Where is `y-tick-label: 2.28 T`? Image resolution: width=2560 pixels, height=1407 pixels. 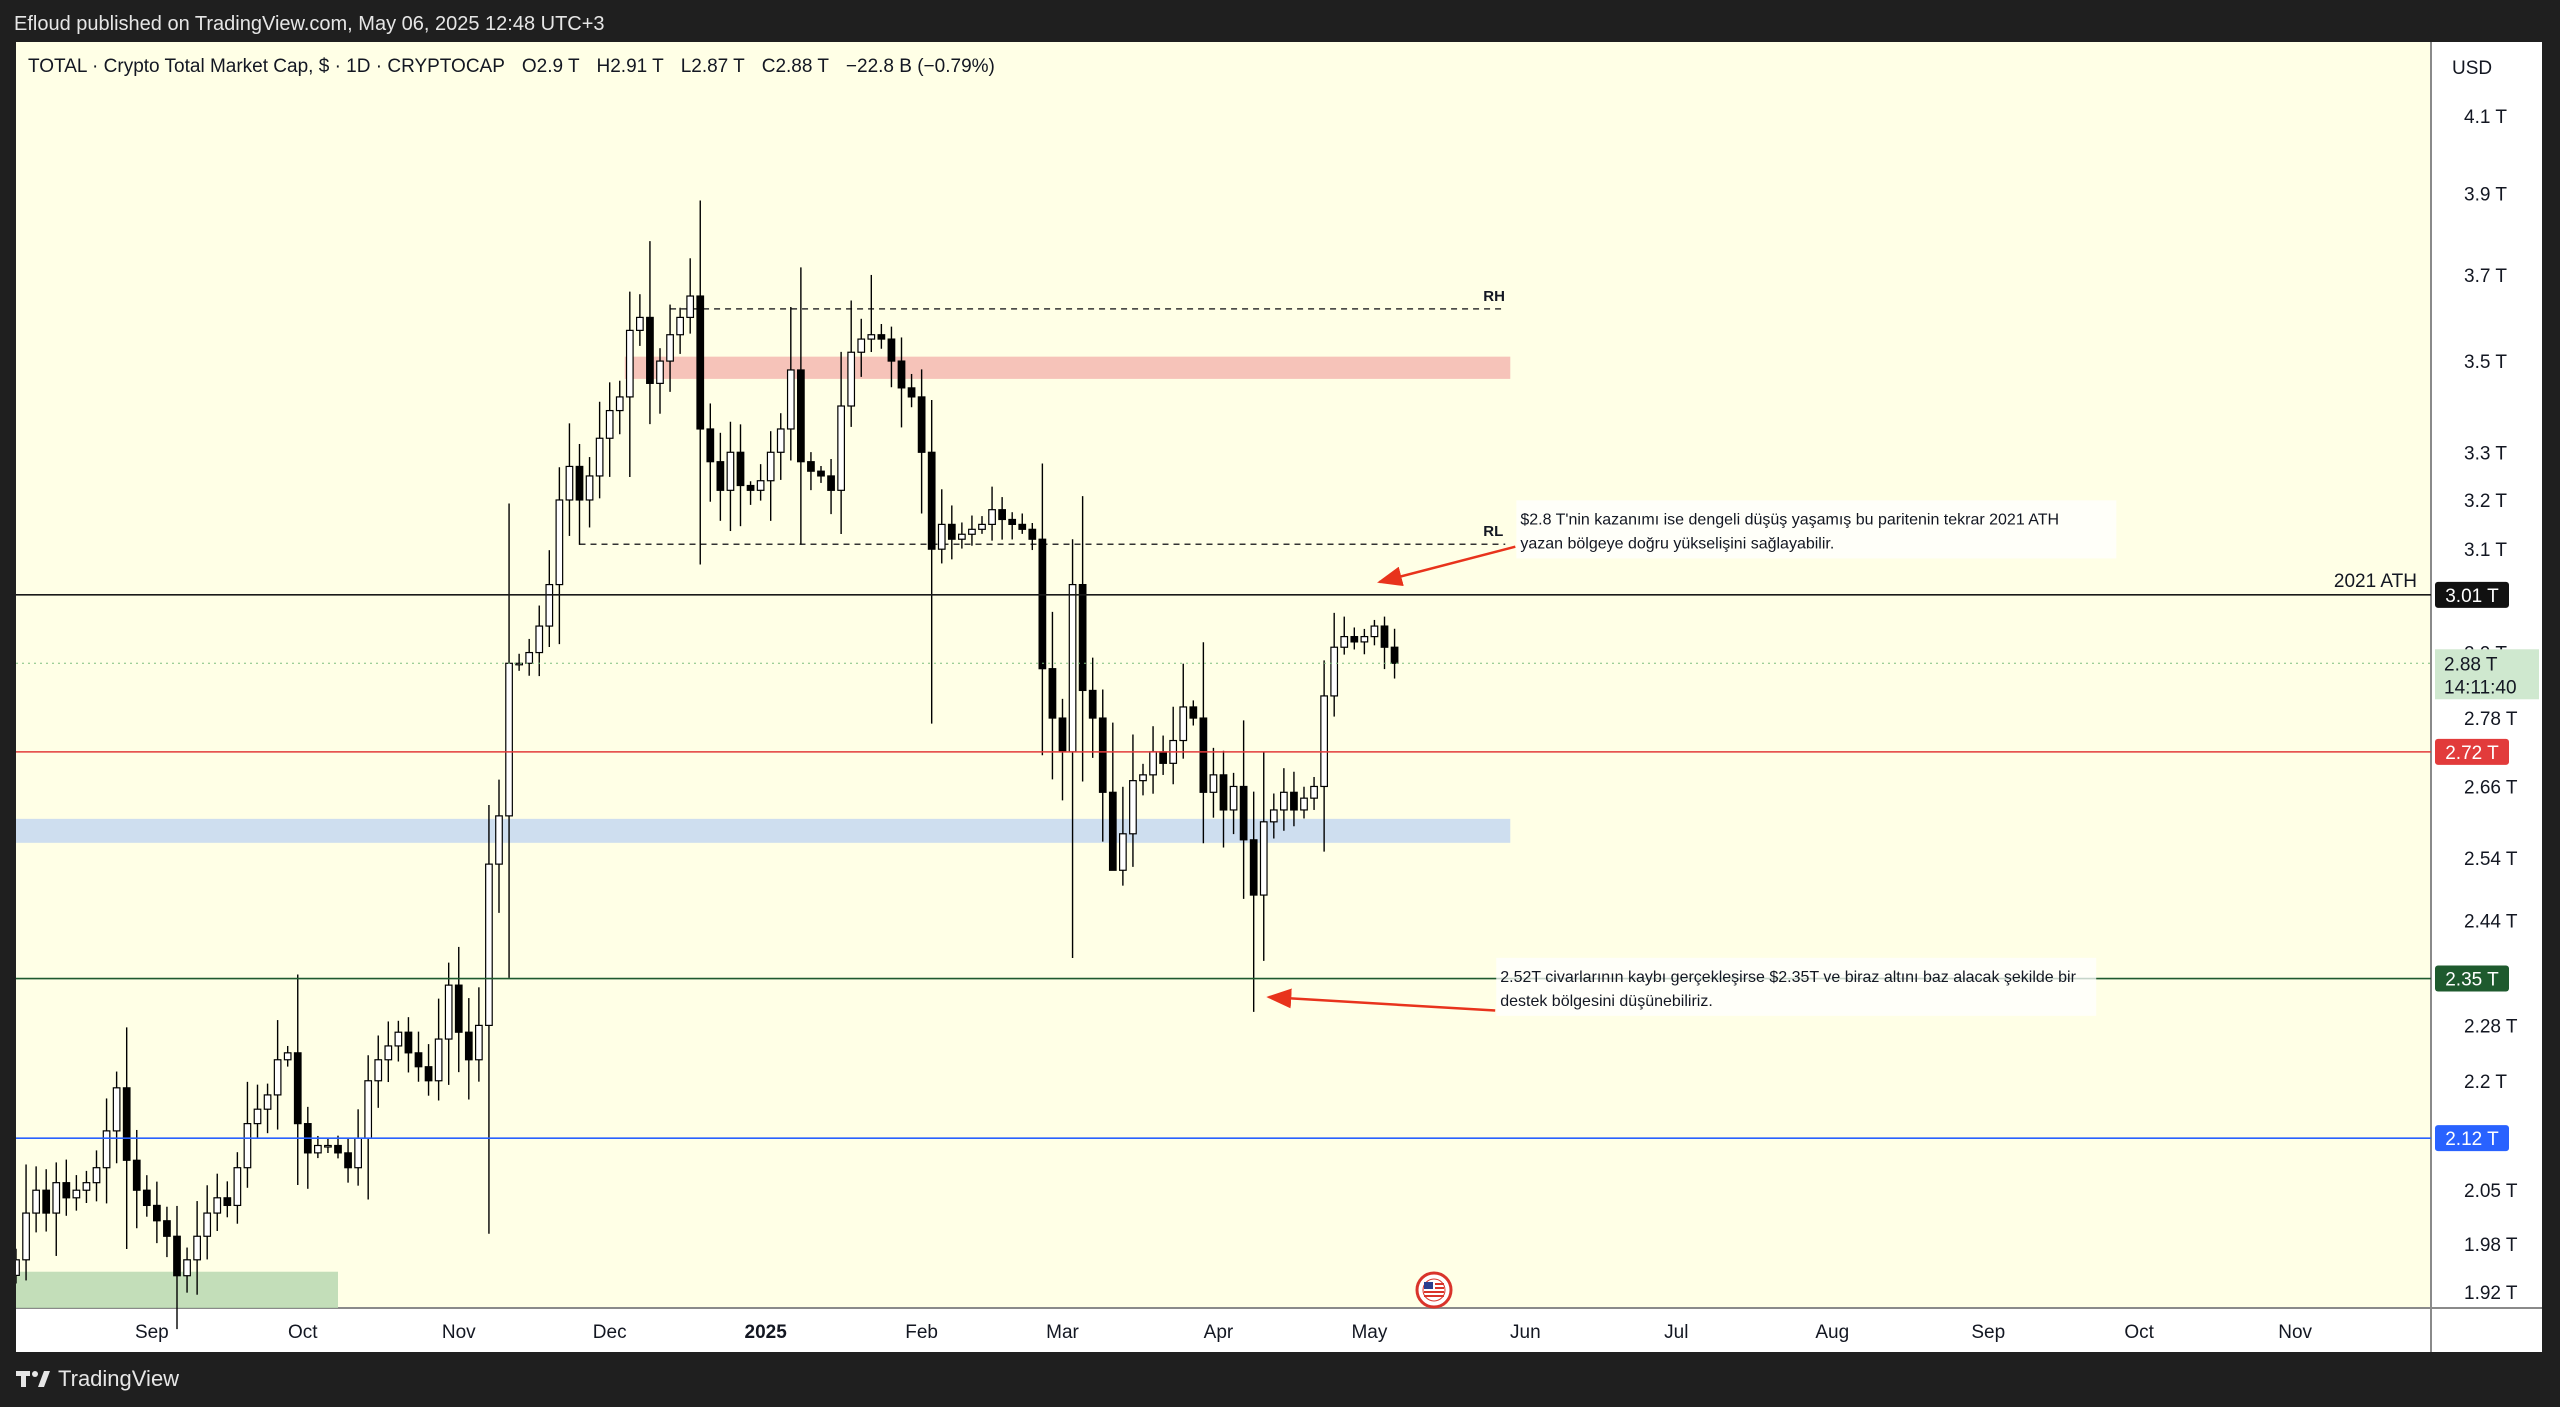 y-tick-label: 2.28 T is located at coordinates (2491, 1026).